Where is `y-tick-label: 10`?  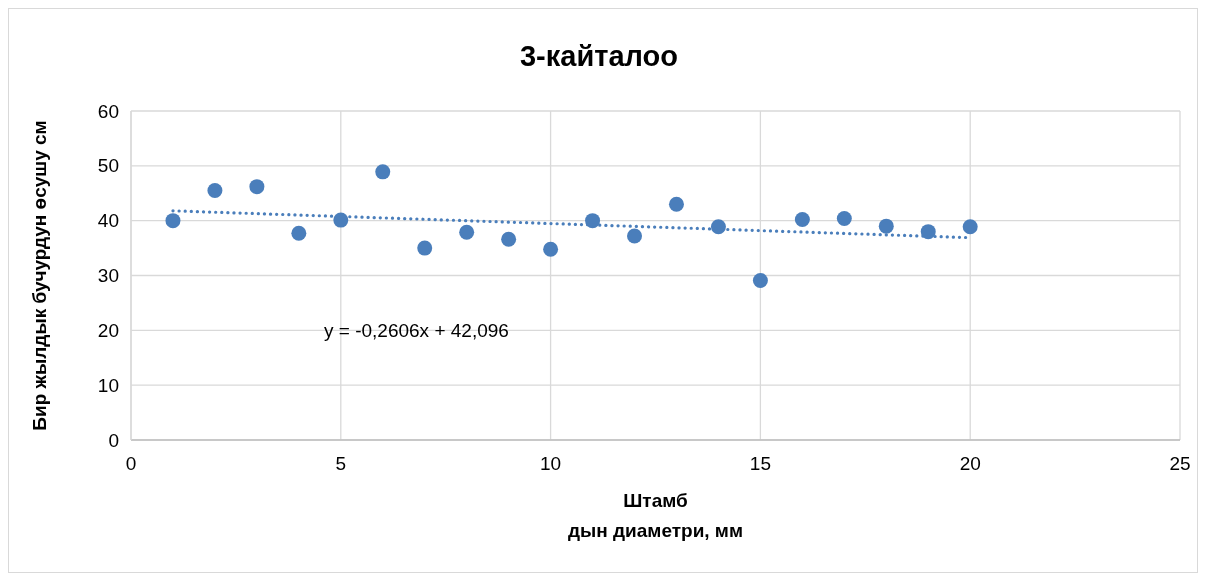
y-tick-label: 10 is located at coordinates (108, 385).